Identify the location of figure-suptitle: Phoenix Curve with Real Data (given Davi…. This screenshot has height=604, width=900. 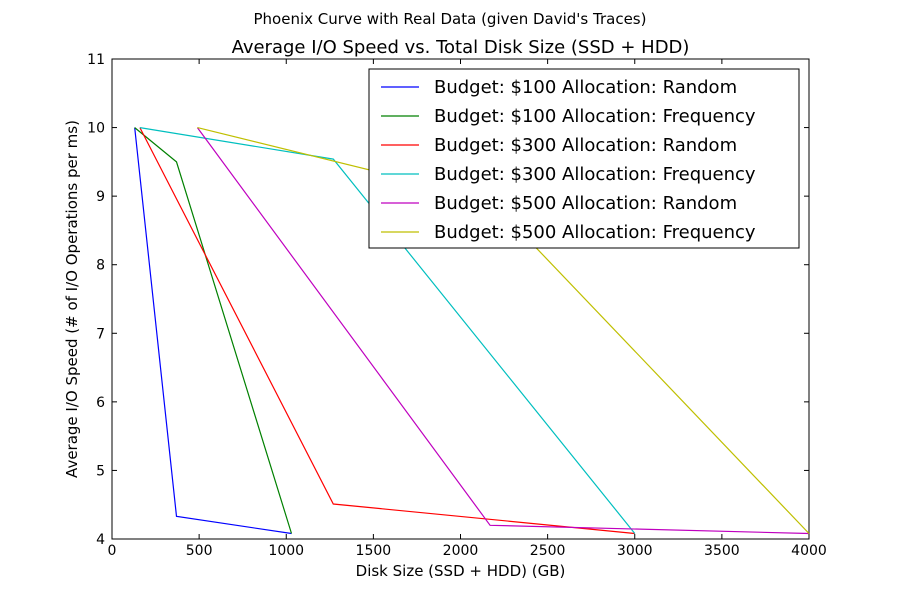
(450, 19).